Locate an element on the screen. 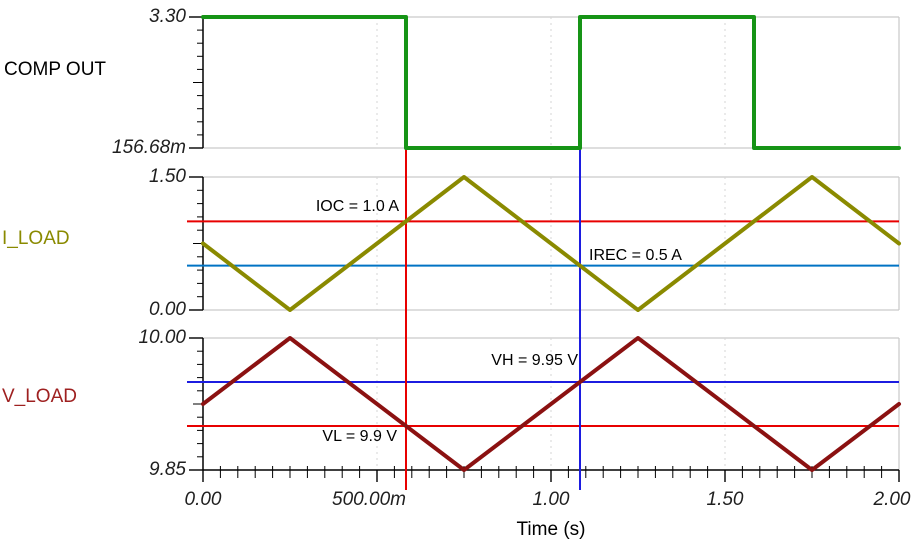 The width and height of the screenshot is (914, 553). v-load-ymax-label: 10.00 is located at coordinates (162, 337).